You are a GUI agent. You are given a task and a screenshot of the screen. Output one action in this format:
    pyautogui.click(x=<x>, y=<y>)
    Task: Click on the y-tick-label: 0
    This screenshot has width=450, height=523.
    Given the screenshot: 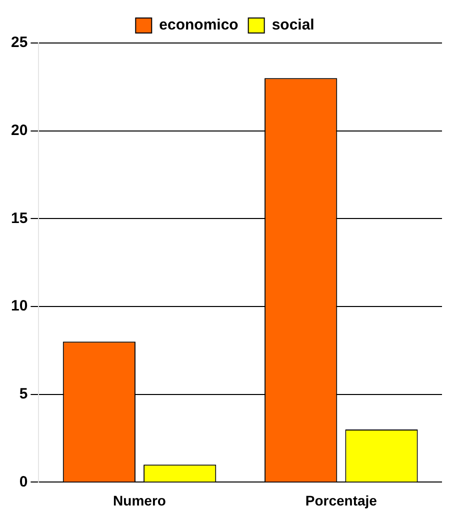 What is the action you would take?
    pyautogui.click(x=23, y=481)
    